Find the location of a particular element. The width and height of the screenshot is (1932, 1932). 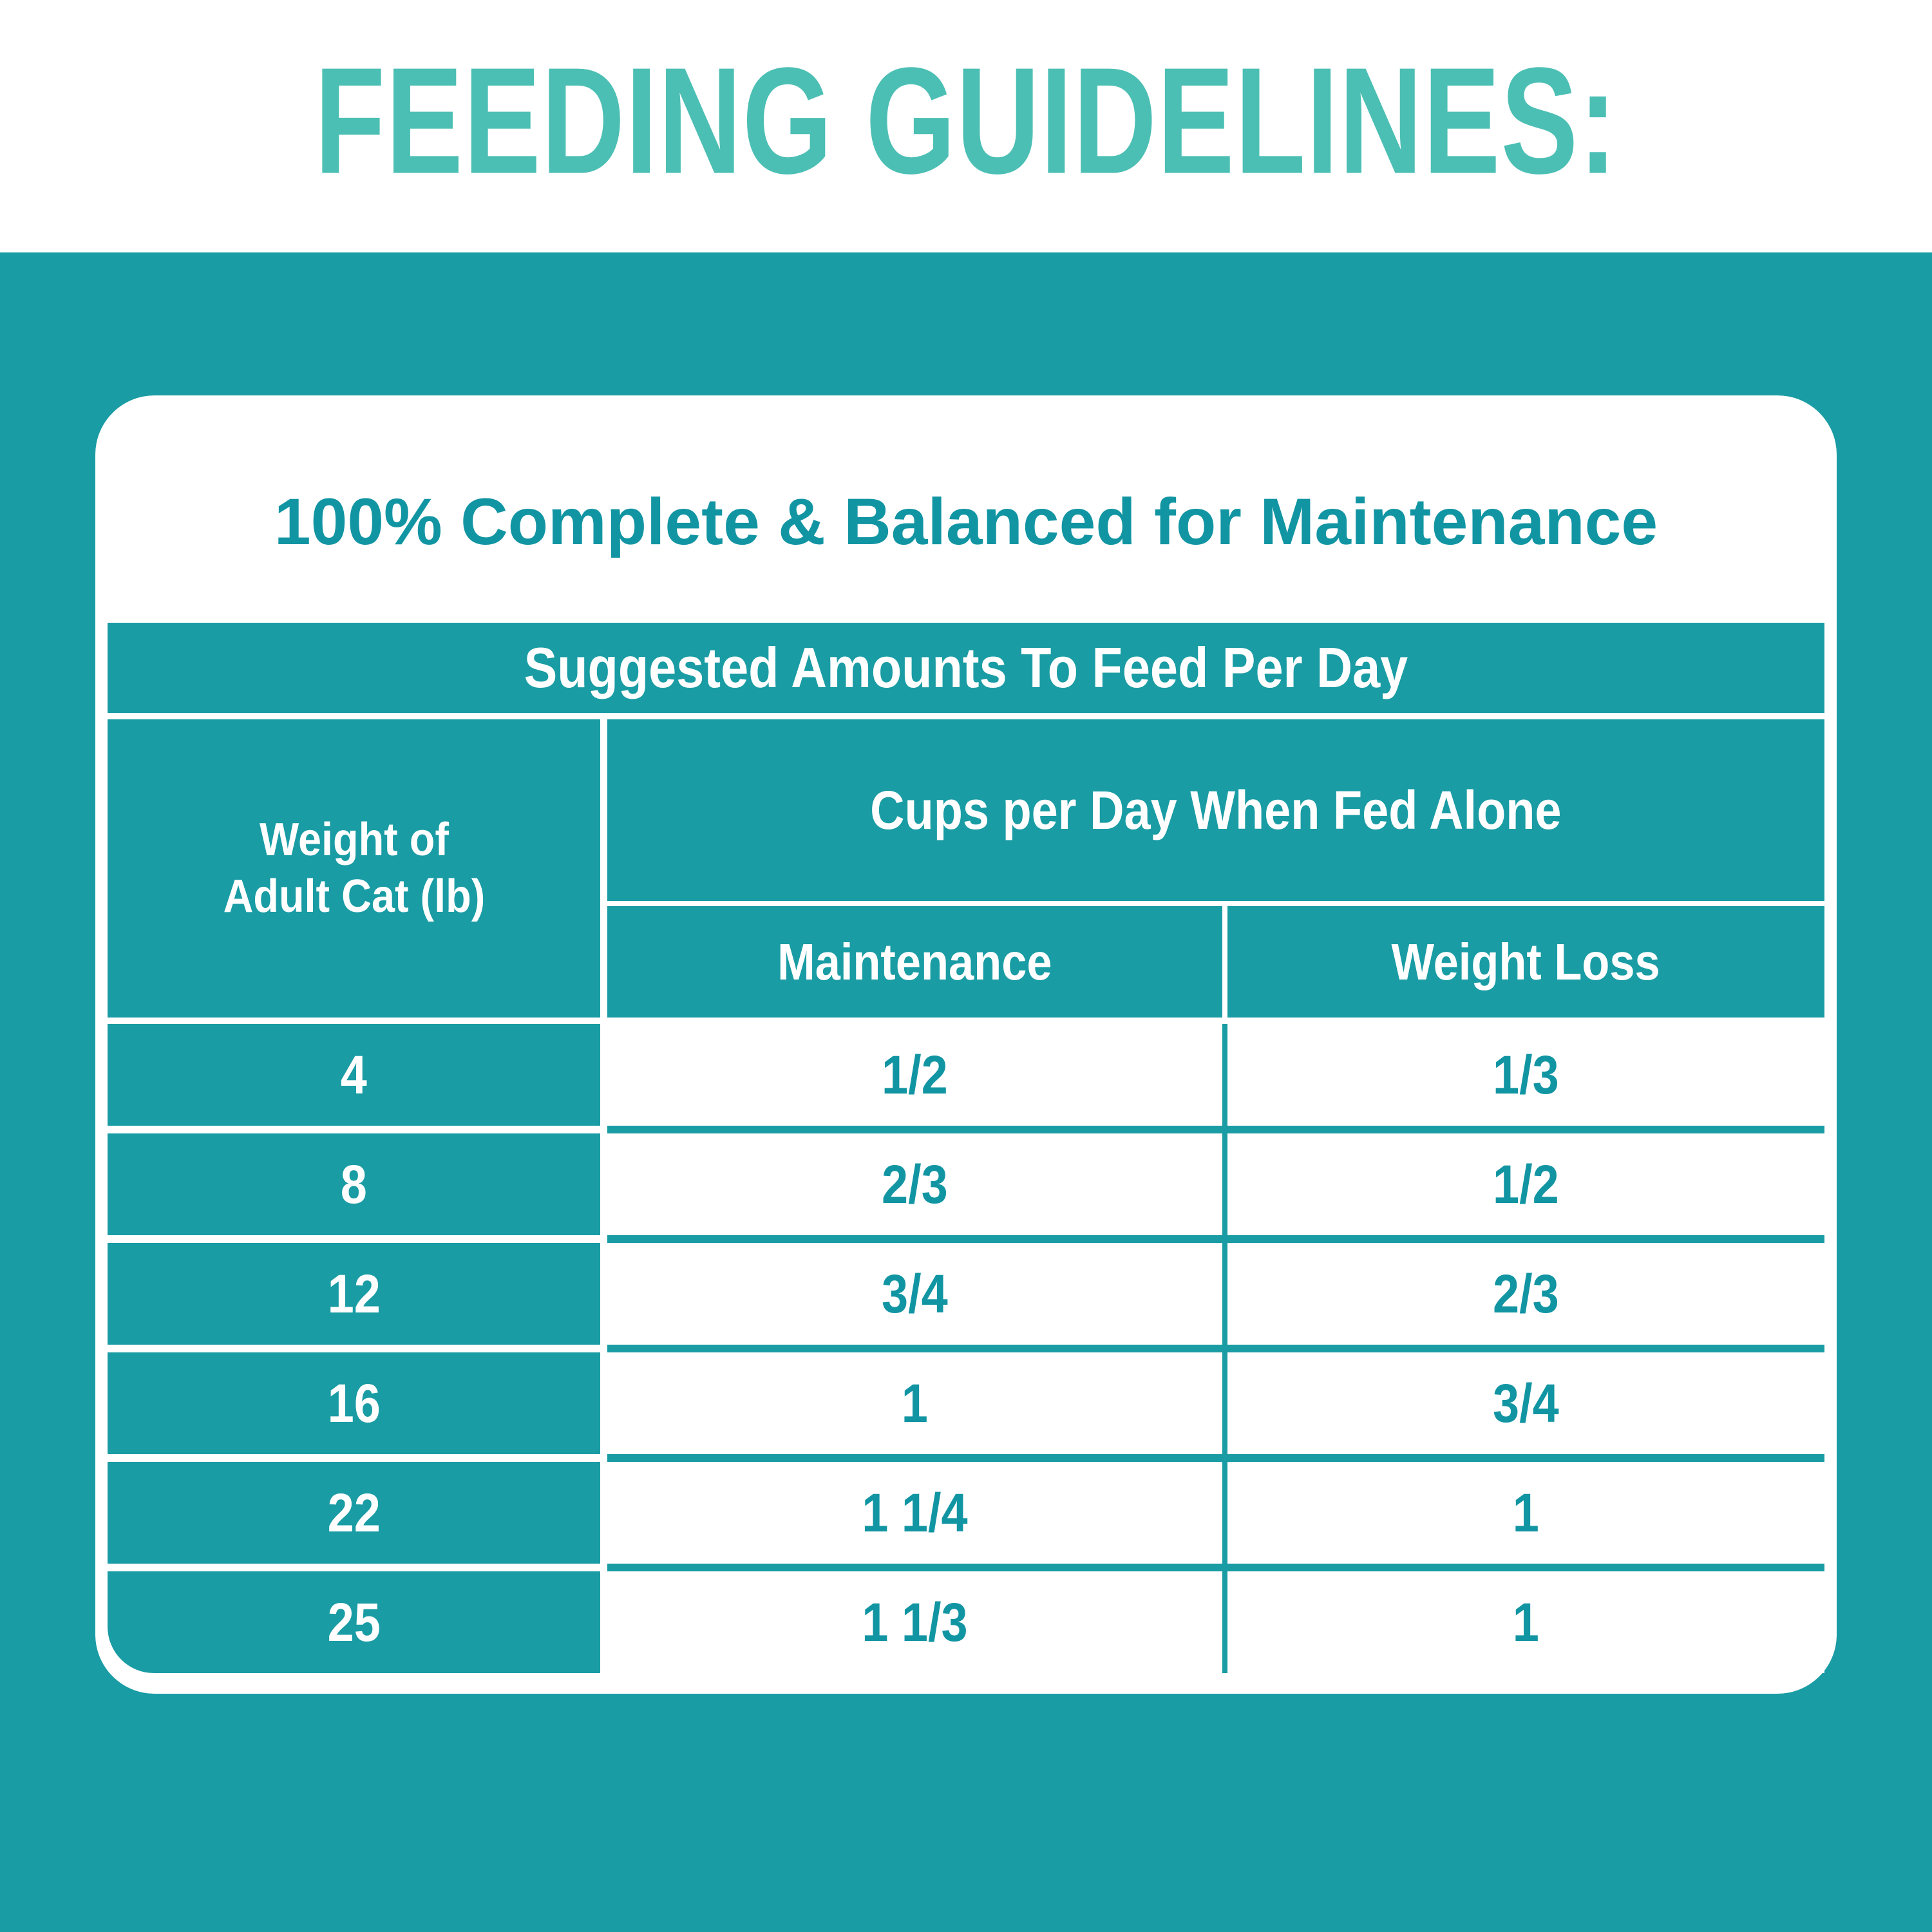

weight-header-line1: Weight of is located at coordinates (354, 840).